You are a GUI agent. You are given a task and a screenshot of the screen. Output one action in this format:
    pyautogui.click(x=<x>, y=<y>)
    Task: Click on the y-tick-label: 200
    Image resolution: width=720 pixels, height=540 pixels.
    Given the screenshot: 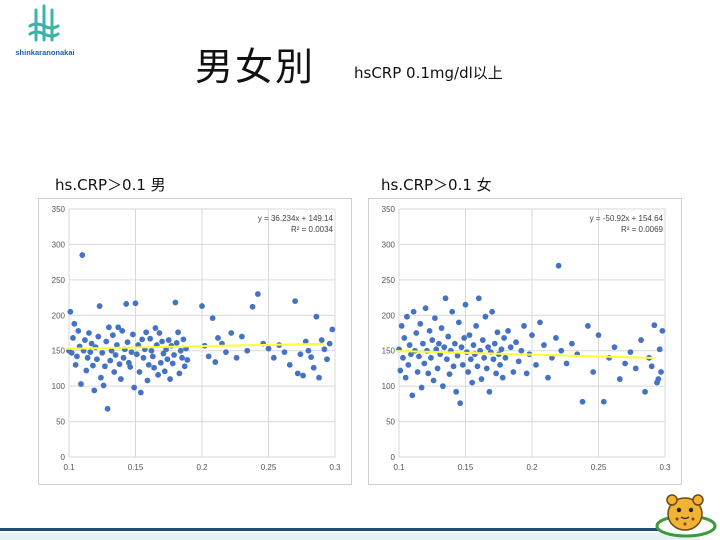 What is the action you would take?
    pyautogui.click(x=389, y=315)
    